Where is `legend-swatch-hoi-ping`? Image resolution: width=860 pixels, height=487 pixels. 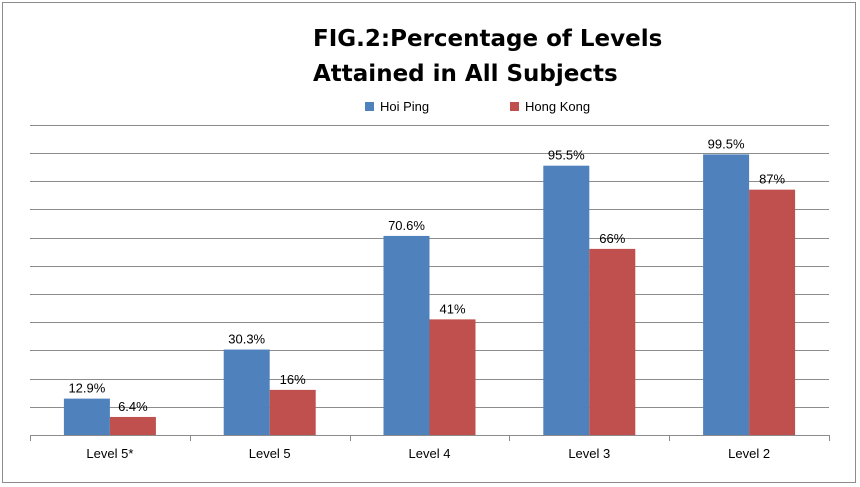
legend-swatch-hoi-ping is located at coordinates (369, 106).